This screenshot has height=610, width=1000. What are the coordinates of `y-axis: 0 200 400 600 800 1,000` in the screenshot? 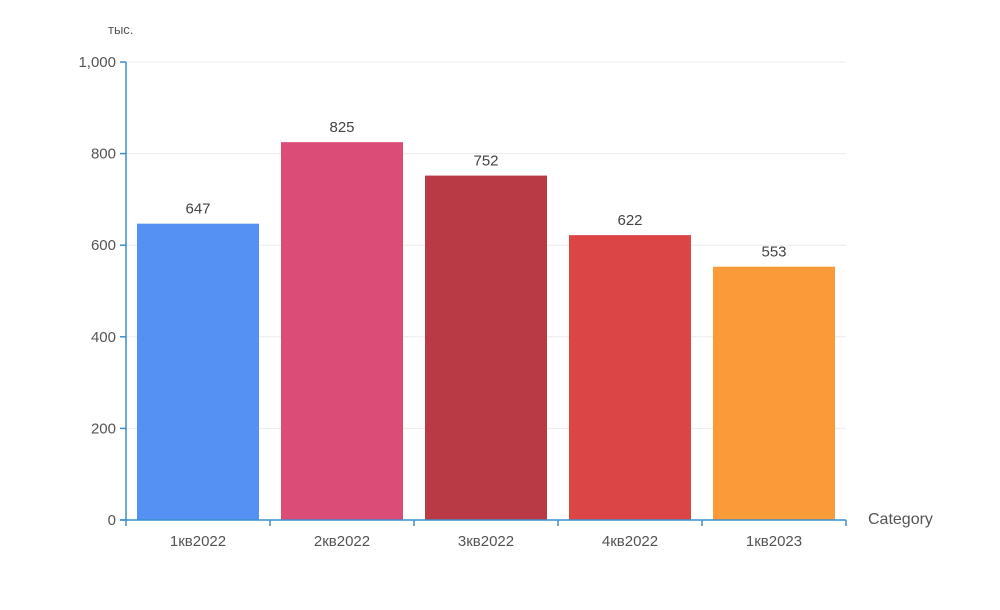 It's located at (102, 291).